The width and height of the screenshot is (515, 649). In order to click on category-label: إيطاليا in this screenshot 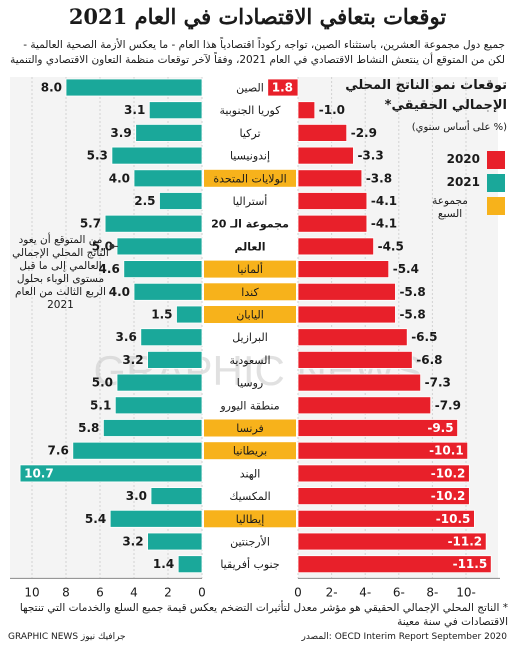, I will do `click(250, 519)`.